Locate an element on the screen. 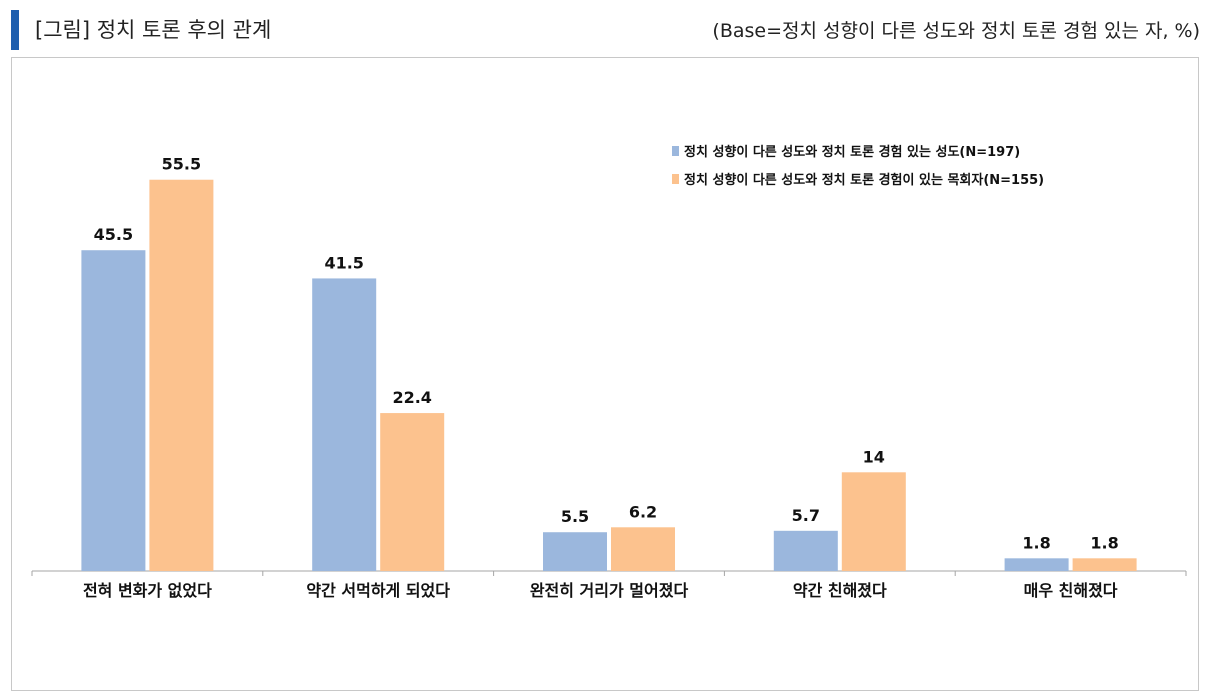  value-label-series-1-1: 45.5 is located at coordinates (113, 234).